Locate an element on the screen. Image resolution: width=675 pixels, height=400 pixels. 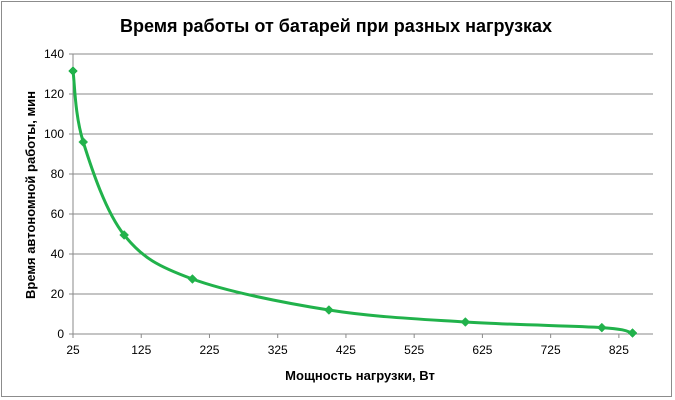
x-tick-label: 525 is located at coordinates (414, 350).